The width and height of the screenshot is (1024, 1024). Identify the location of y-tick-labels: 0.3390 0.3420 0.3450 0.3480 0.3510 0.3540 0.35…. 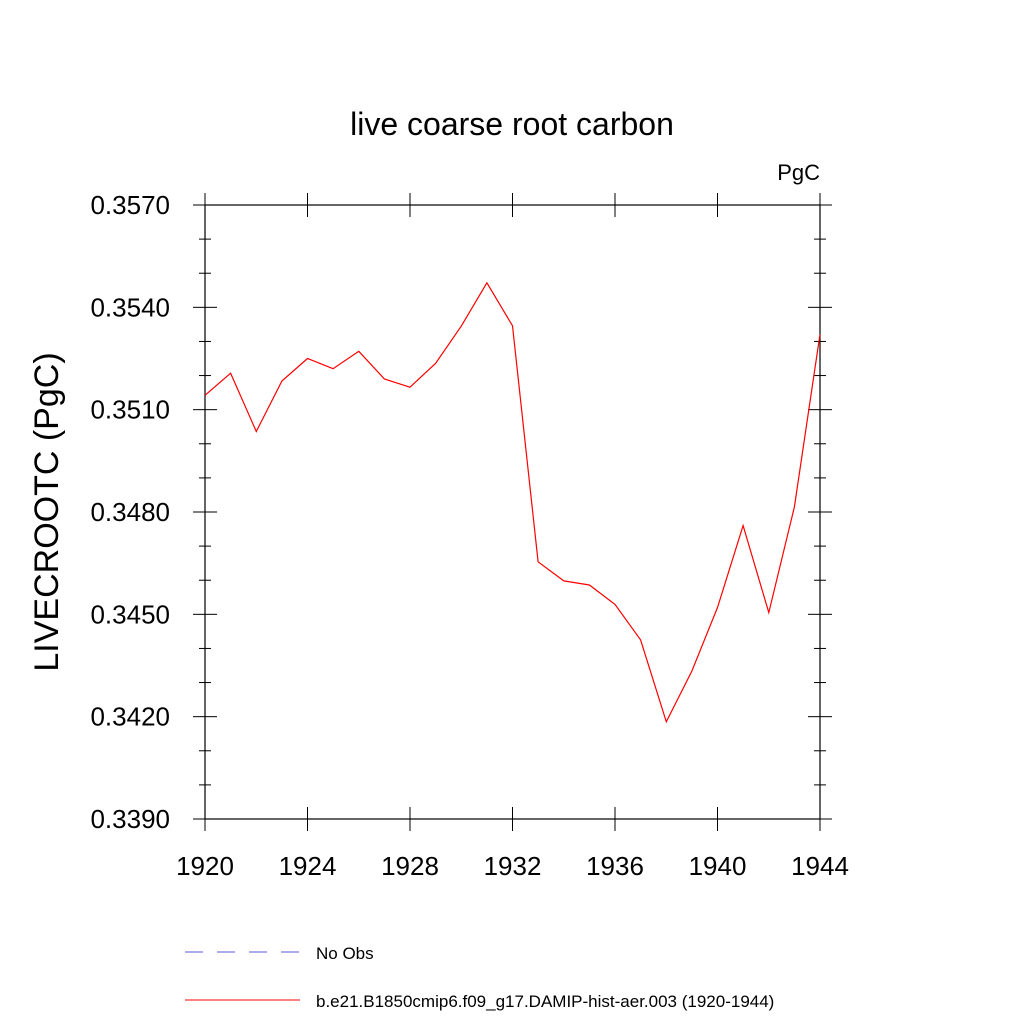
(130, 512).